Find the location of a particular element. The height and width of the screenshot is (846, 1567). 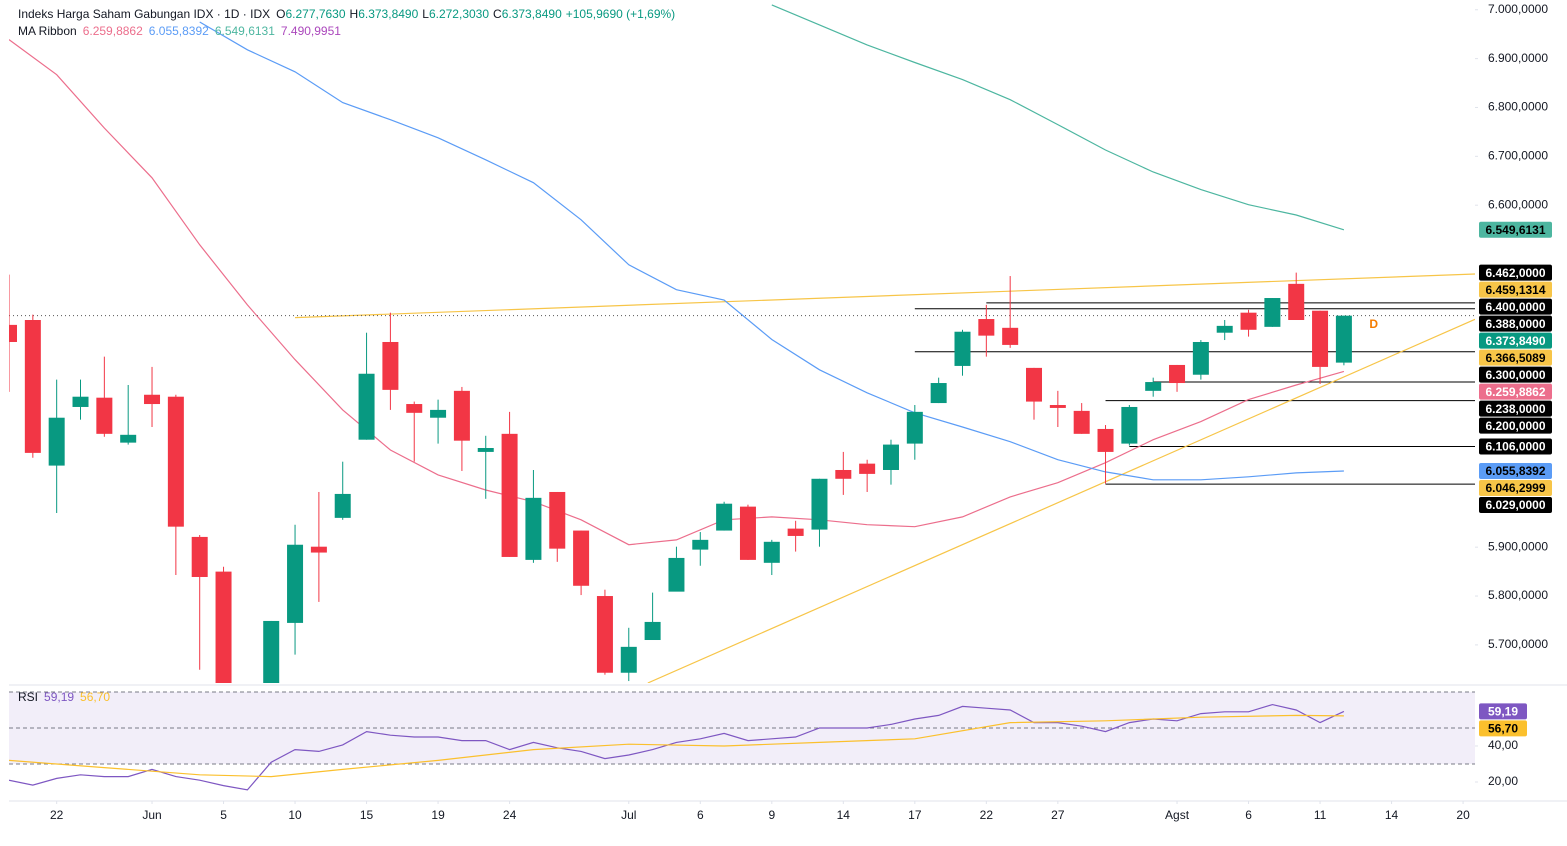

ribbon-value: 6.549,6131 is located at coordinates (244, 31).